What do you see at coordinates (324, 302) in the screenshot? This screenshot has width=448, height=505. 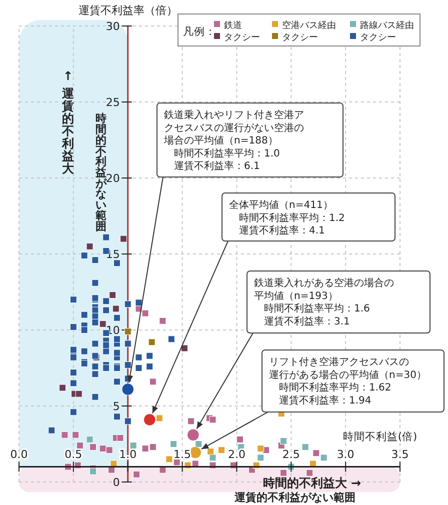 I see `annotation: 鉄道乗入れがある空港の場合の平均値（n=193）時間不利益率平均：1.6運賃不利益率：3.1` at bounding box center [324, 302].